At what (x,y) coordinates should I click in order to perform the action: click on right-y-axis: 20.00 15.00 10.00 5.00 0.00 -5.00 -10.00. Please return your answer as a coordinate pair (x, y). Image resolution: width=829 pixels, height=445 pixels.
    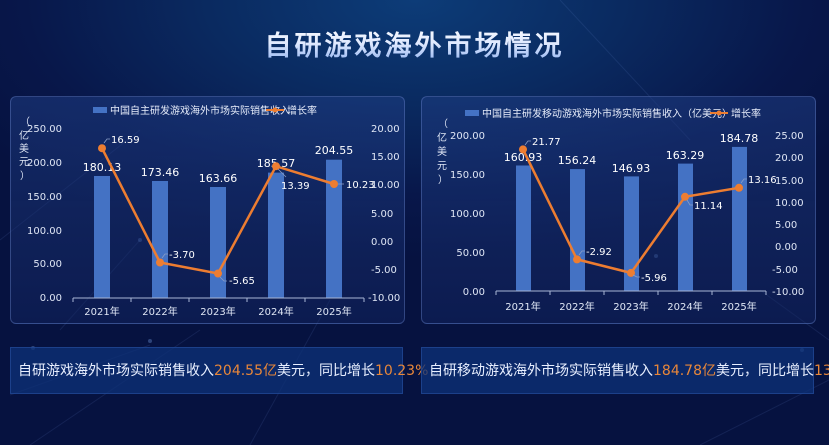
    Looking at the image, I should click on (384, 214).